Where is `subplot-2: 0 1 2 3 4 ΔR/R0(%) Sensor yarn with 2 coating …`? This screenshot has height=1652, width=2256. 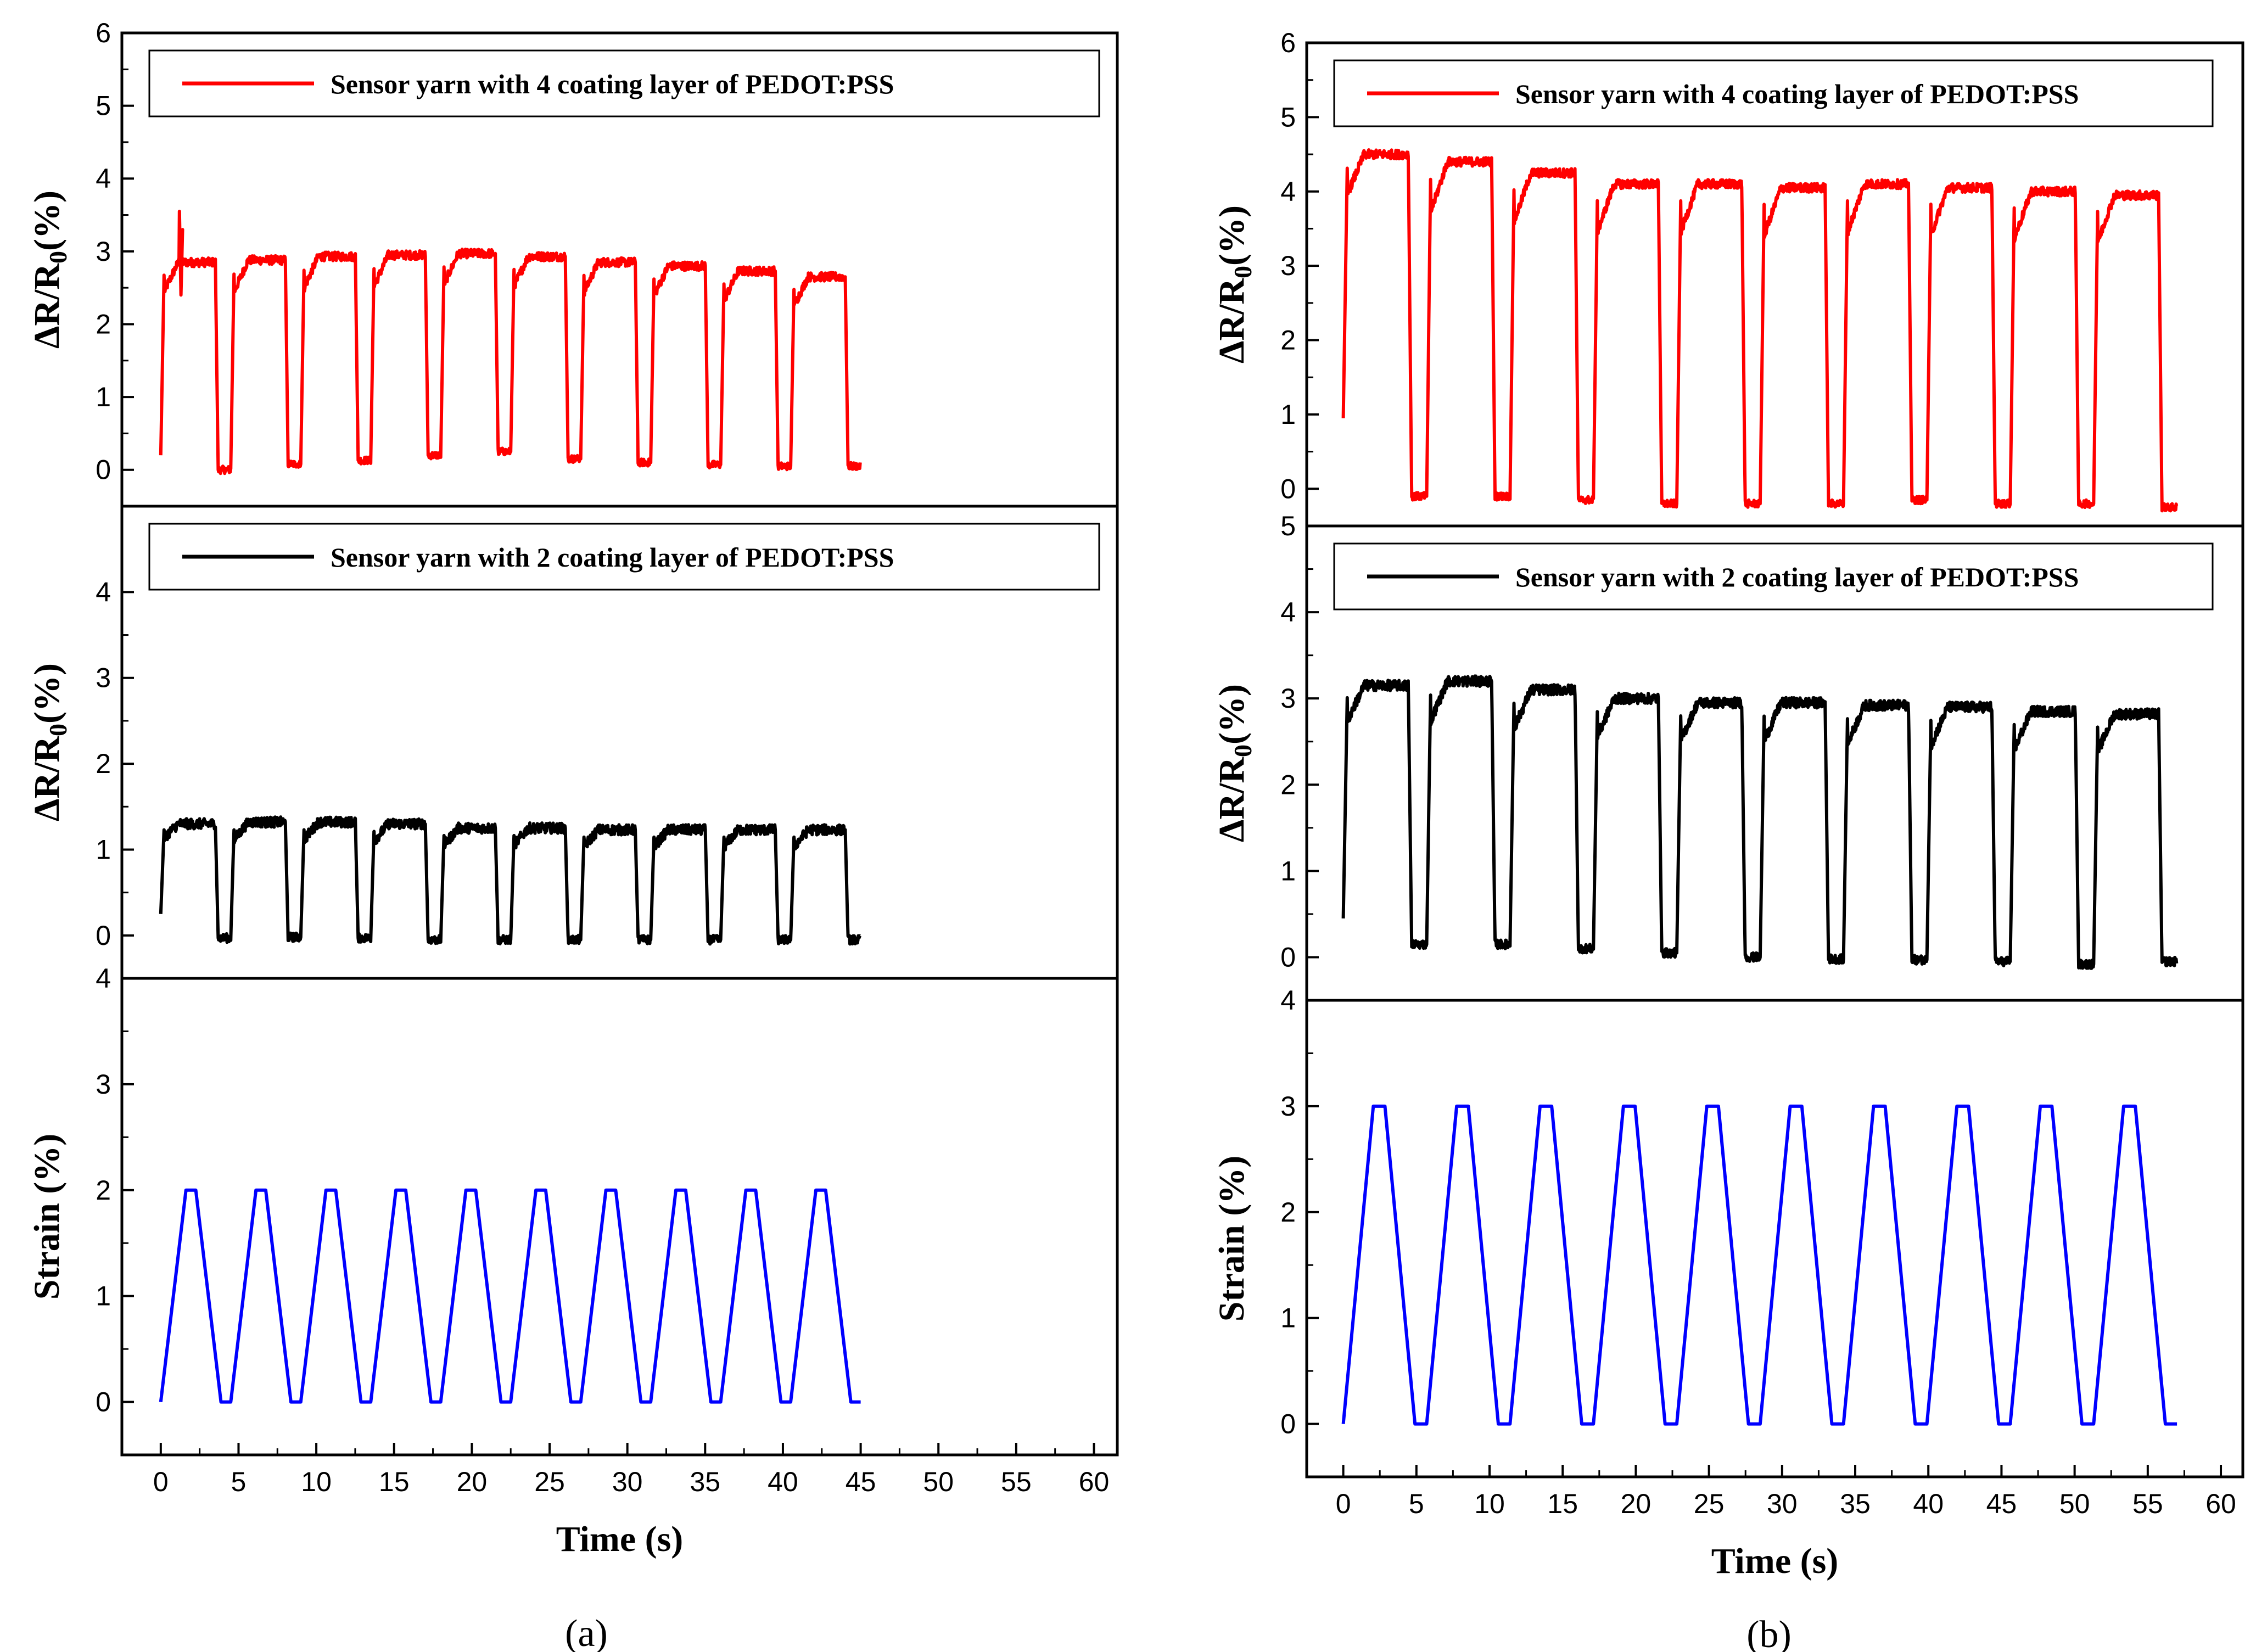
subplot-2: 0 1 2 3 4 ΔR/R0(%) Sensor yarn with 2 coating … is located at coordinates (573, 742).